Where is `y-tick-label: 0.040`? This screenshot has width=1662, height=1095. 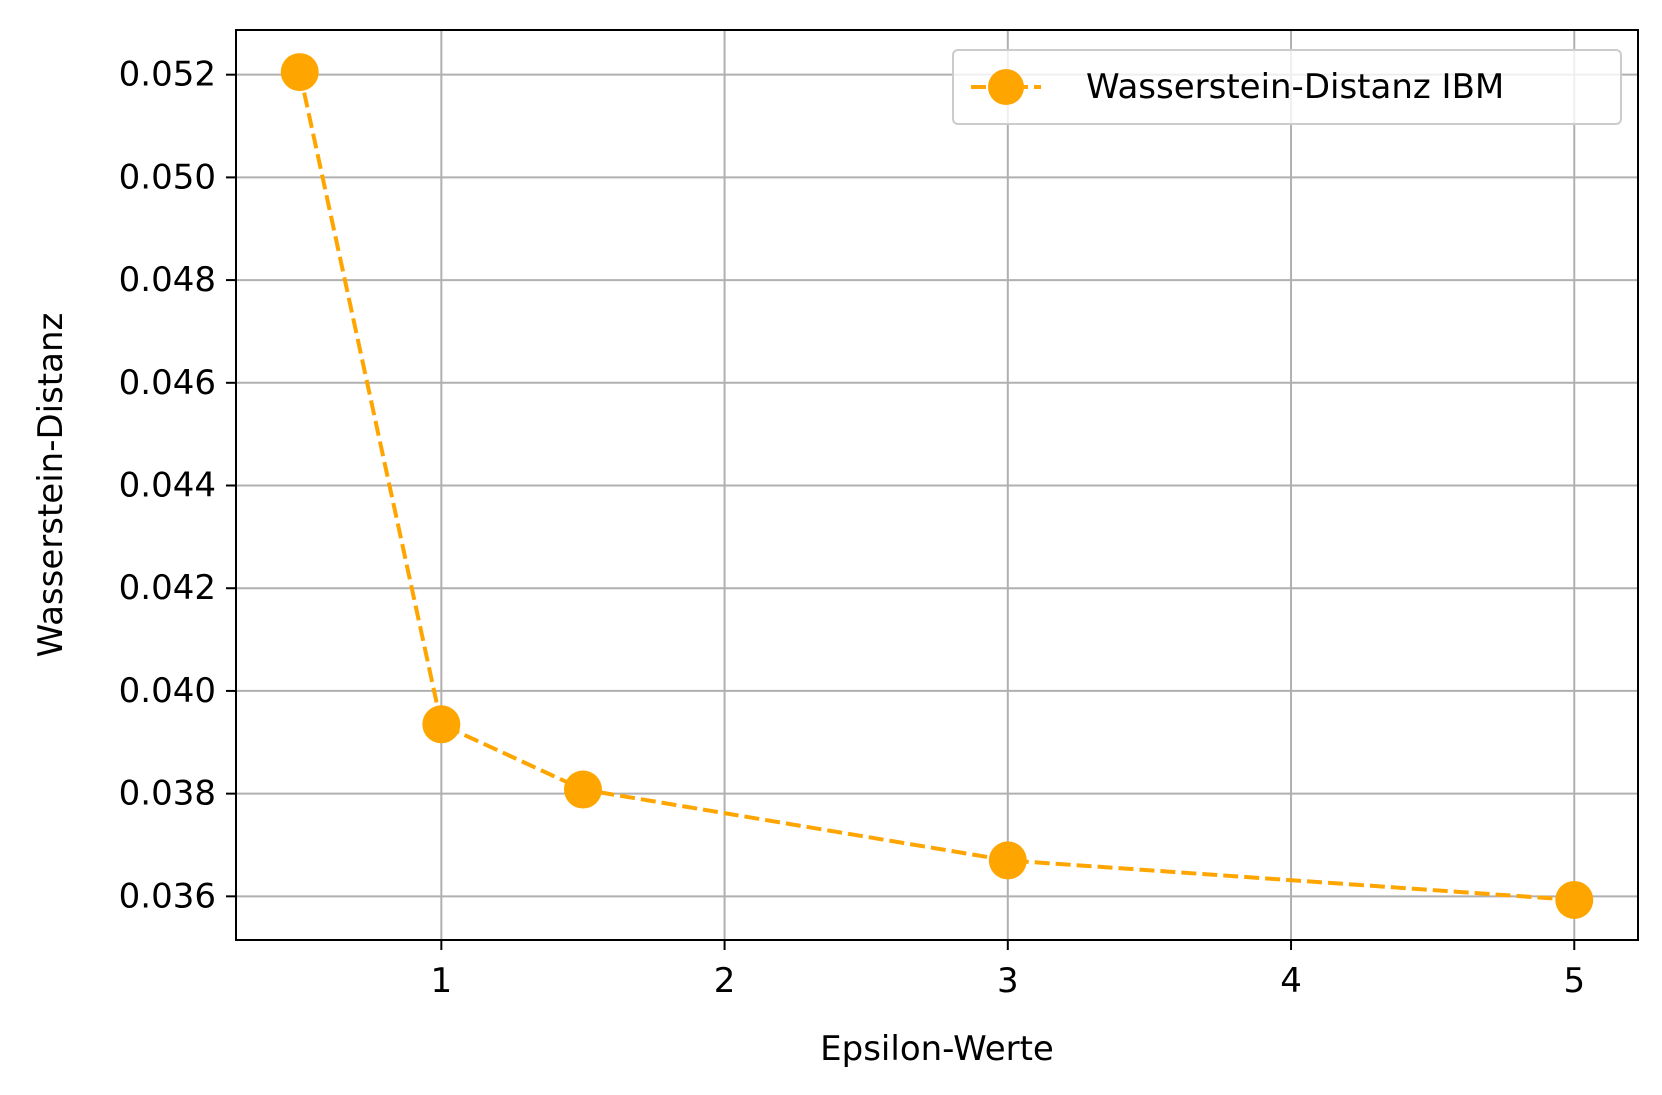
y-tick-label: 0.040 is located at coordinates (167, 691).